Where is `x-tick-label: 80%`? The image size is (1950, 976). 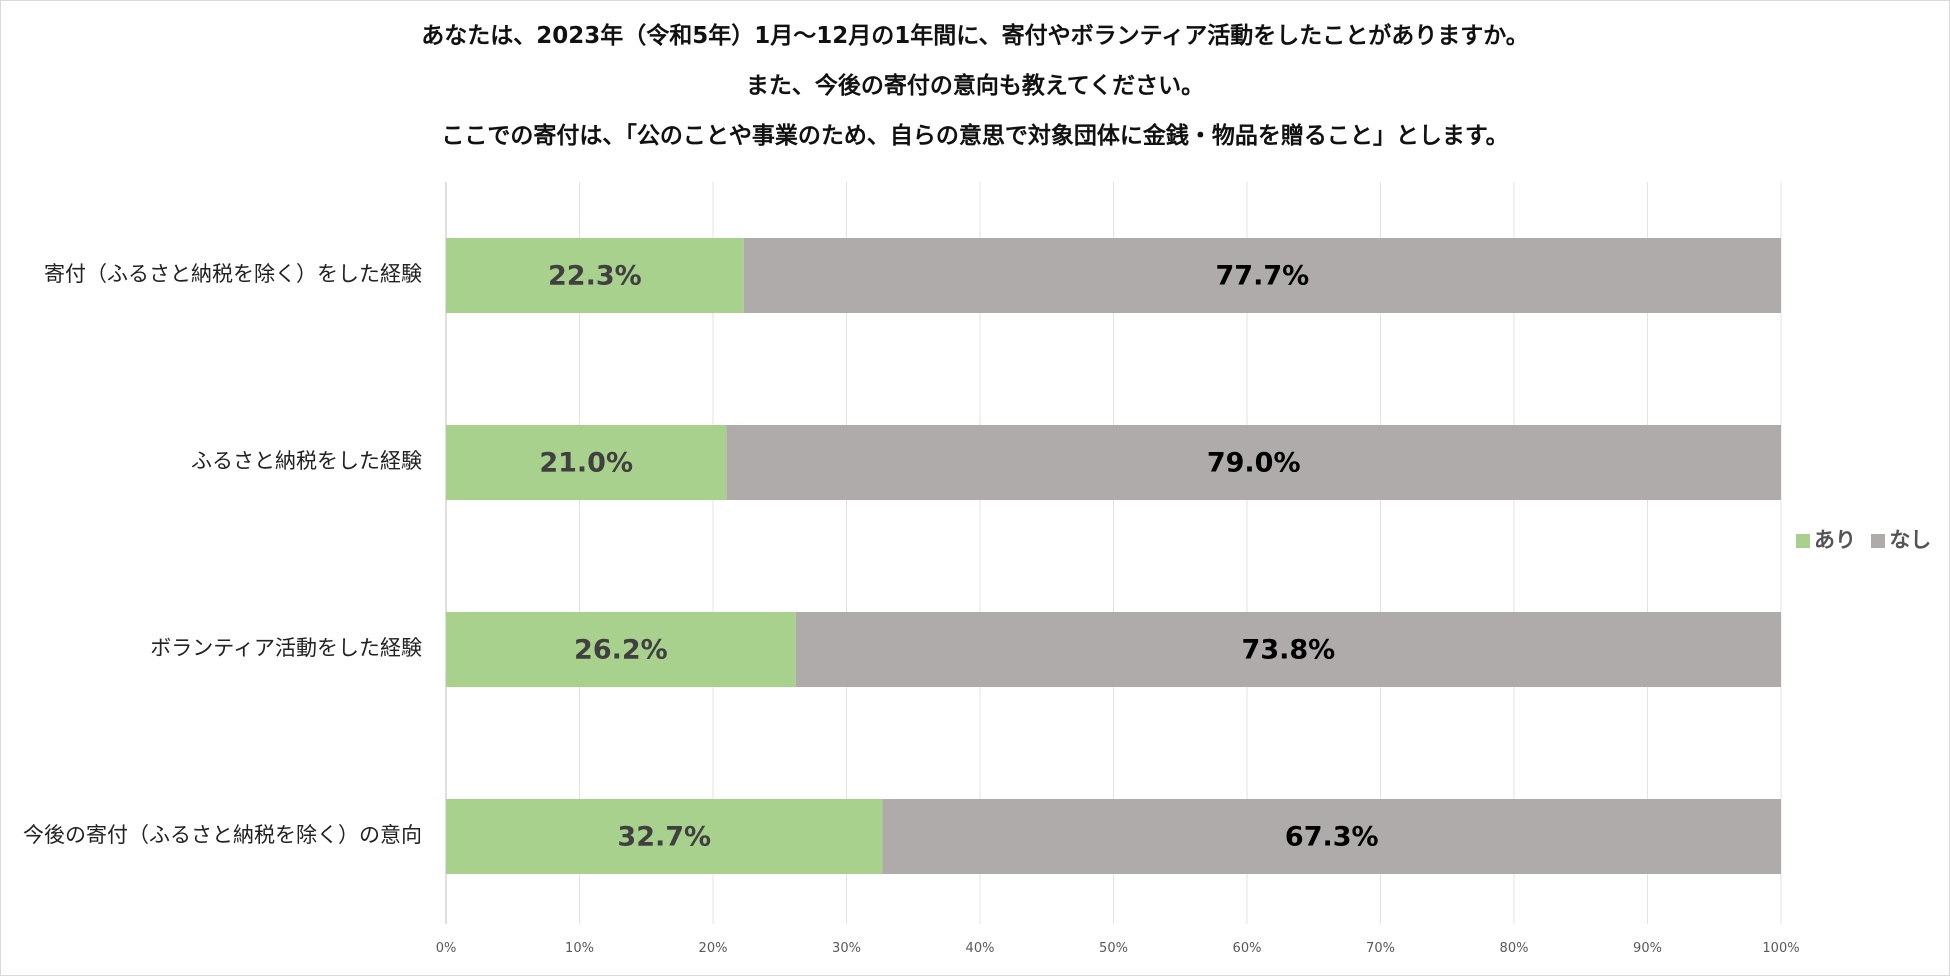
x-tick-label: 80% is located at coordinates (1514, 948).